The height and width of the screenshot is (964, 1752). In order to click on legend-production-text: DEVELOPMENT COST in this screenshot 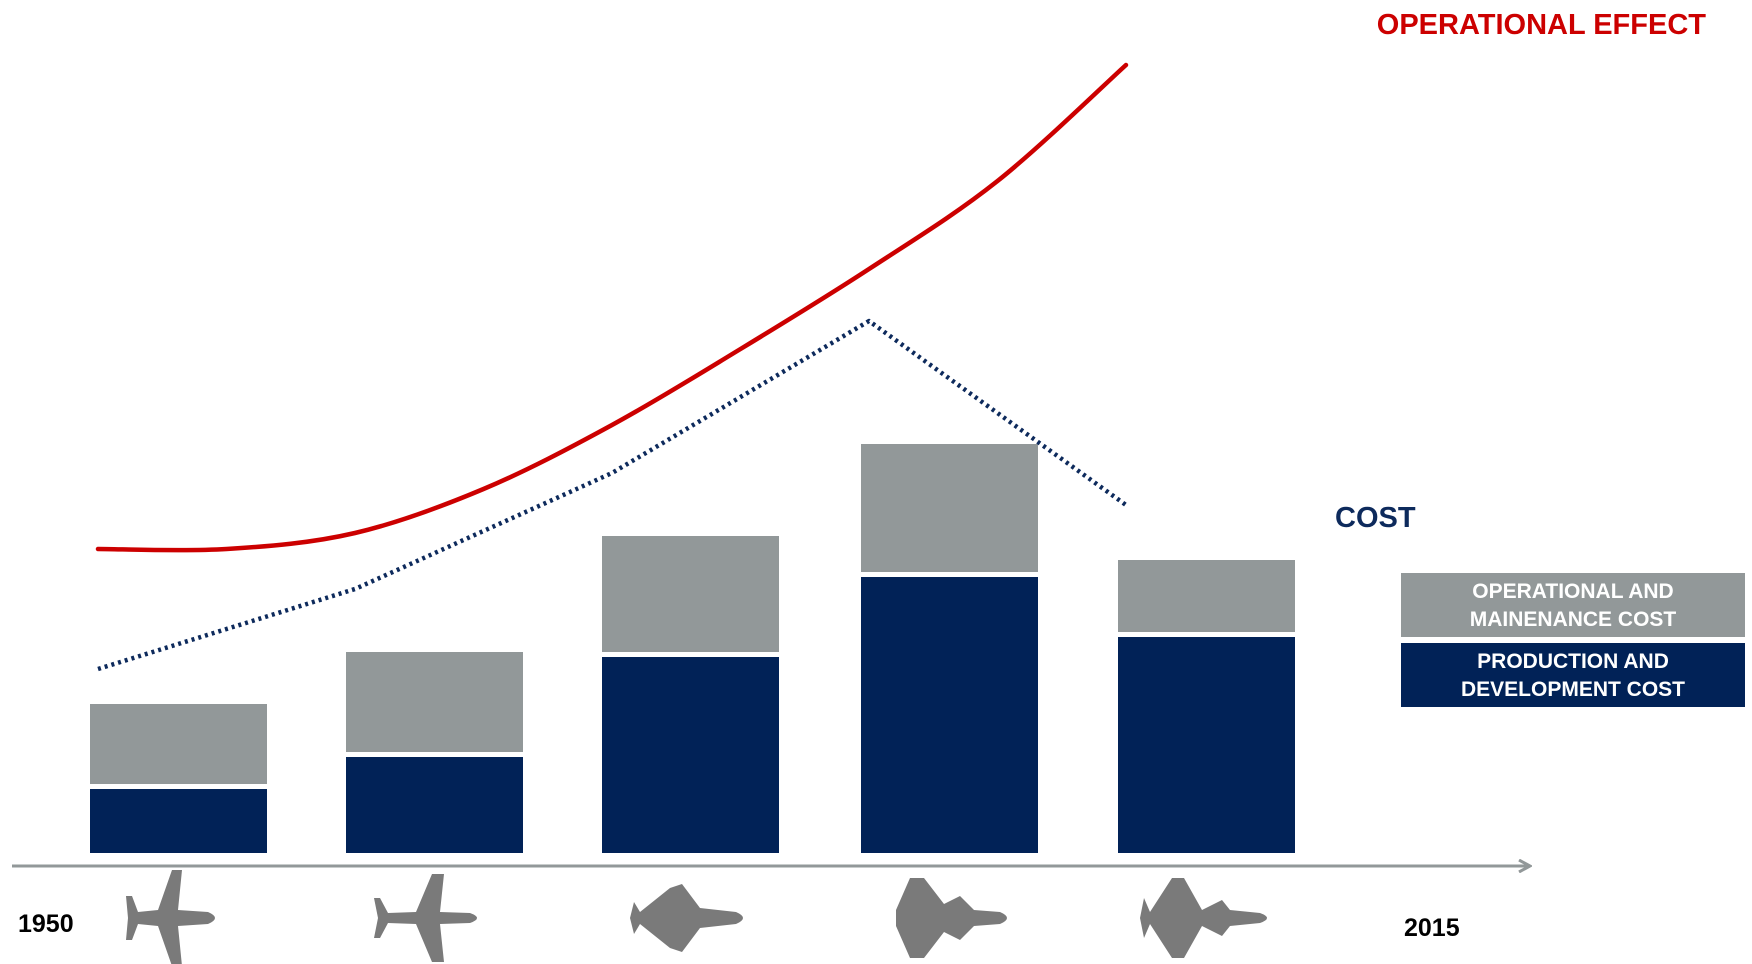, I will do `click(1573, 689)`.